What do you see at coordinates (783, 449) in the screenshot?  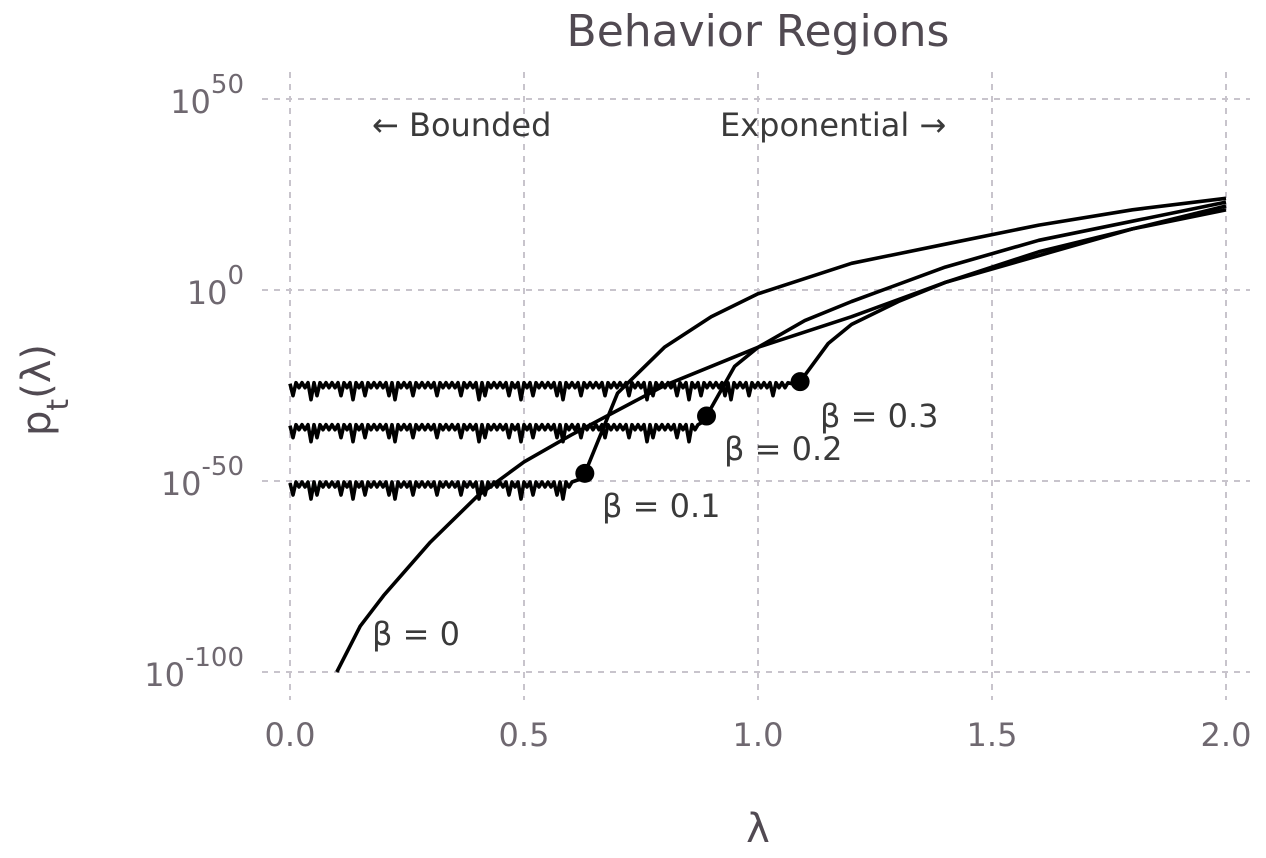 I see `series-label-2: β = 0.2` at bounding box center [783, 449].